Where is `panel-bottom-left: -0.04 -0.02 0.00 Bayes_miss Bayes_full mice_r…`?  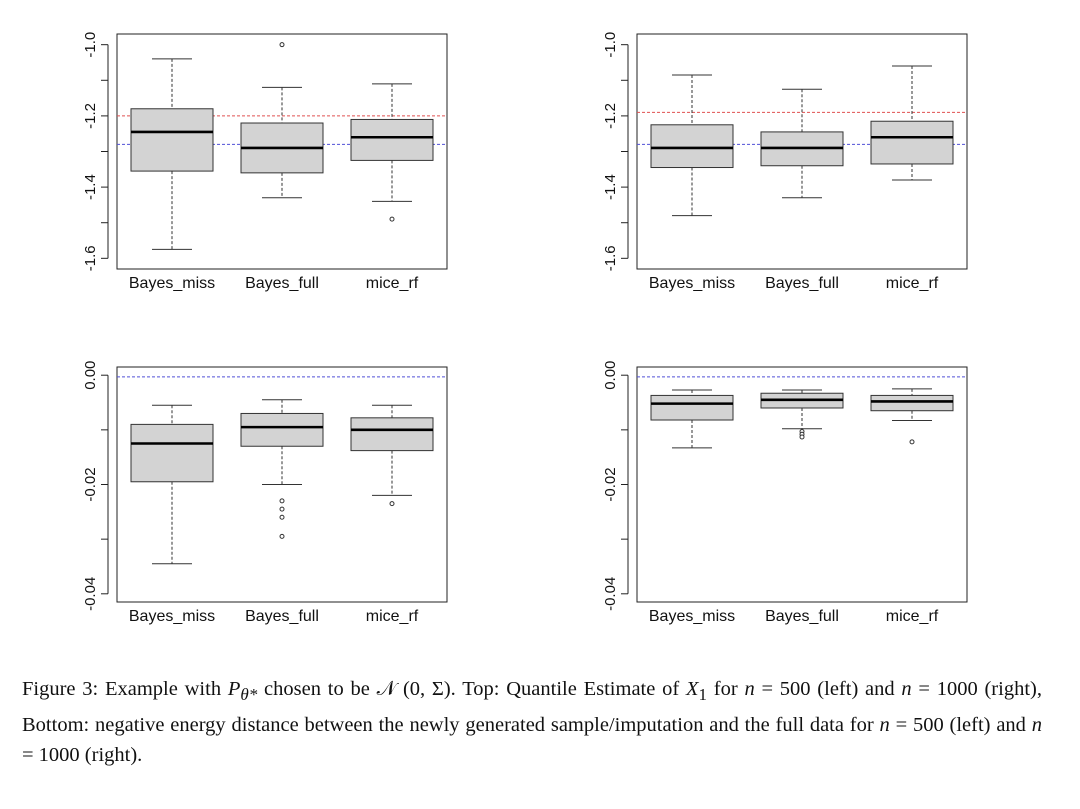 panel-bottom-left: -0.04 -0.02 0.00 Bayes_miss Bayes_full mice_r… is located at coordinates (265, 493).